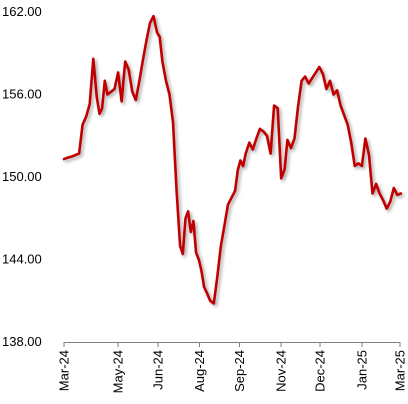 The width and height of the screenshot is (408, 404). What do you see at coordinates (400, 370) in the screenshot?
I see `x-tick-label: Mar-25` at bounding box center [400, 370].